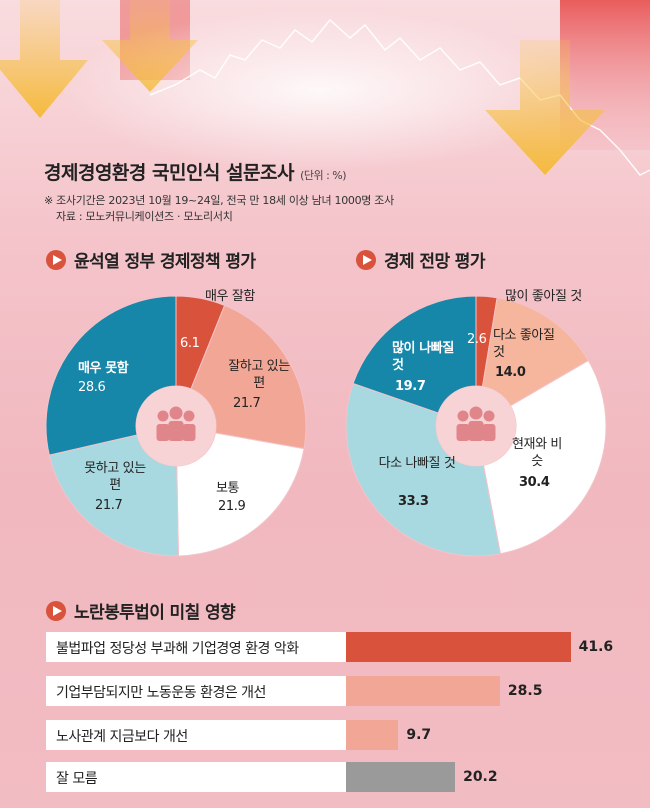 The width and height of the screenshot is (650, 808). I want to click on pie2-label-better: 다소 좋아질 것, so click(524, 344).